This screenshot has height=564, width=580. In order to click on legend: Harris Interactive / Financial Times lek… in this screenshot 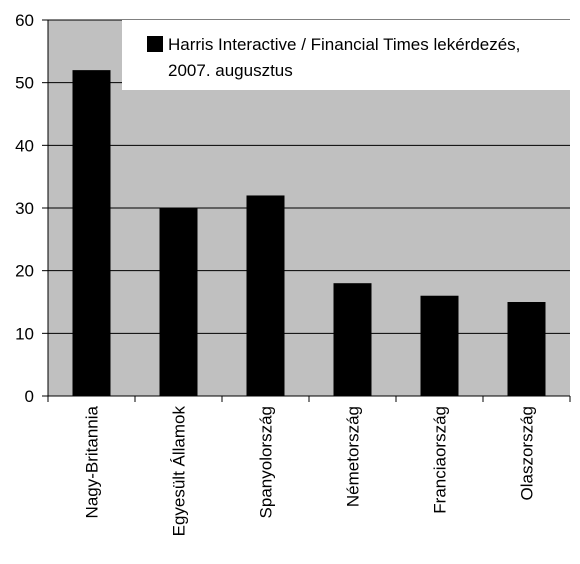, I will do `click(346, 55)`.